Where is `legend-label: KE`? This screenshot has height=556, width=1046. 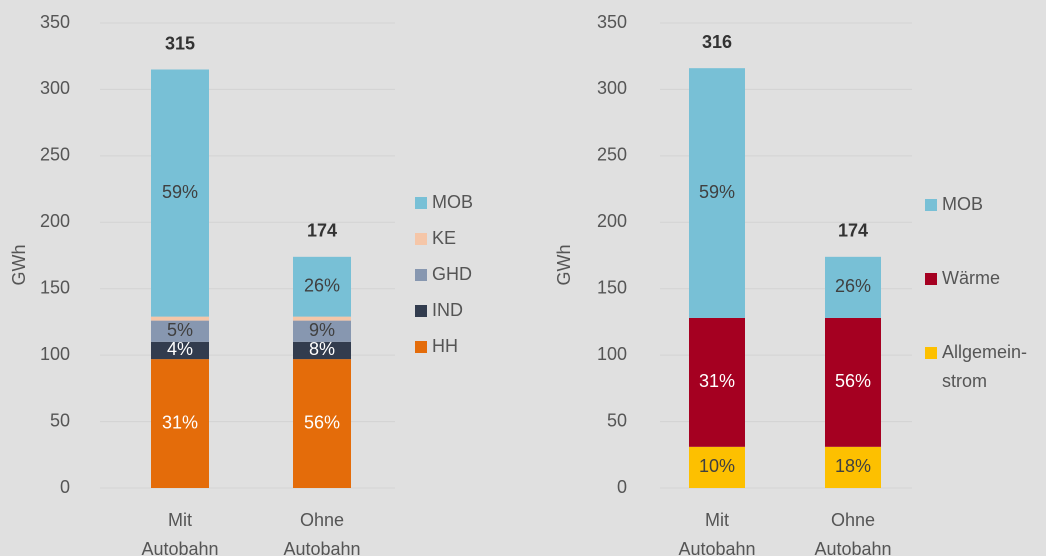
legend-label: KE is located at coordinates (444, 238).